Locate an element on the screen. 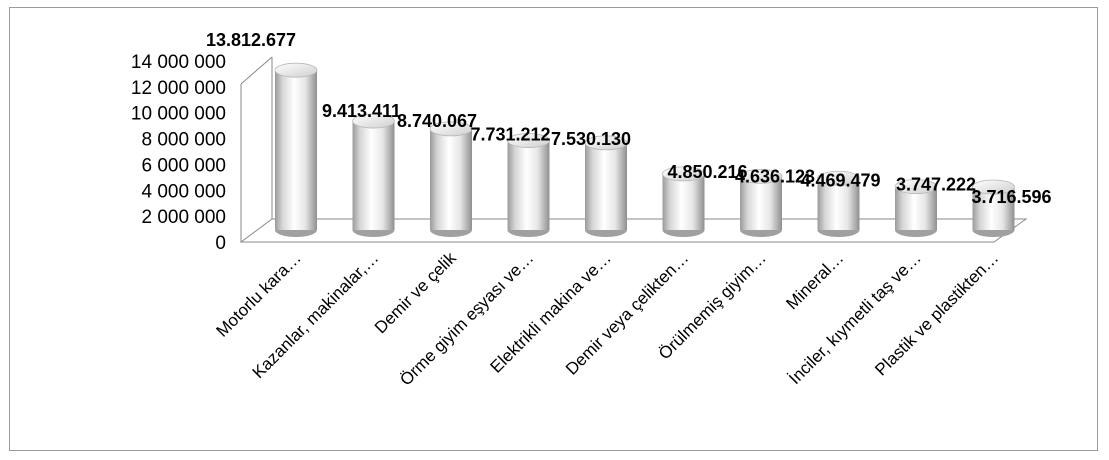 The image size is (1109, 460). data-label: 13.812.677 is located at coordinates (251, 40).